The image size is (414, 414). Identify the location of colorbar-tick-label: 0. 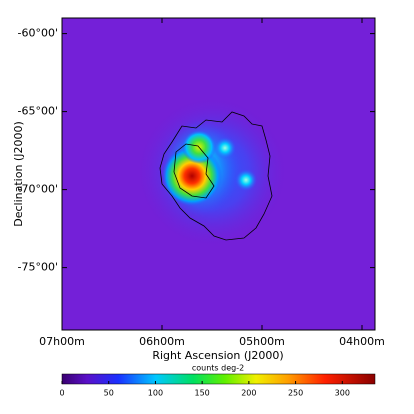
(61, 393).